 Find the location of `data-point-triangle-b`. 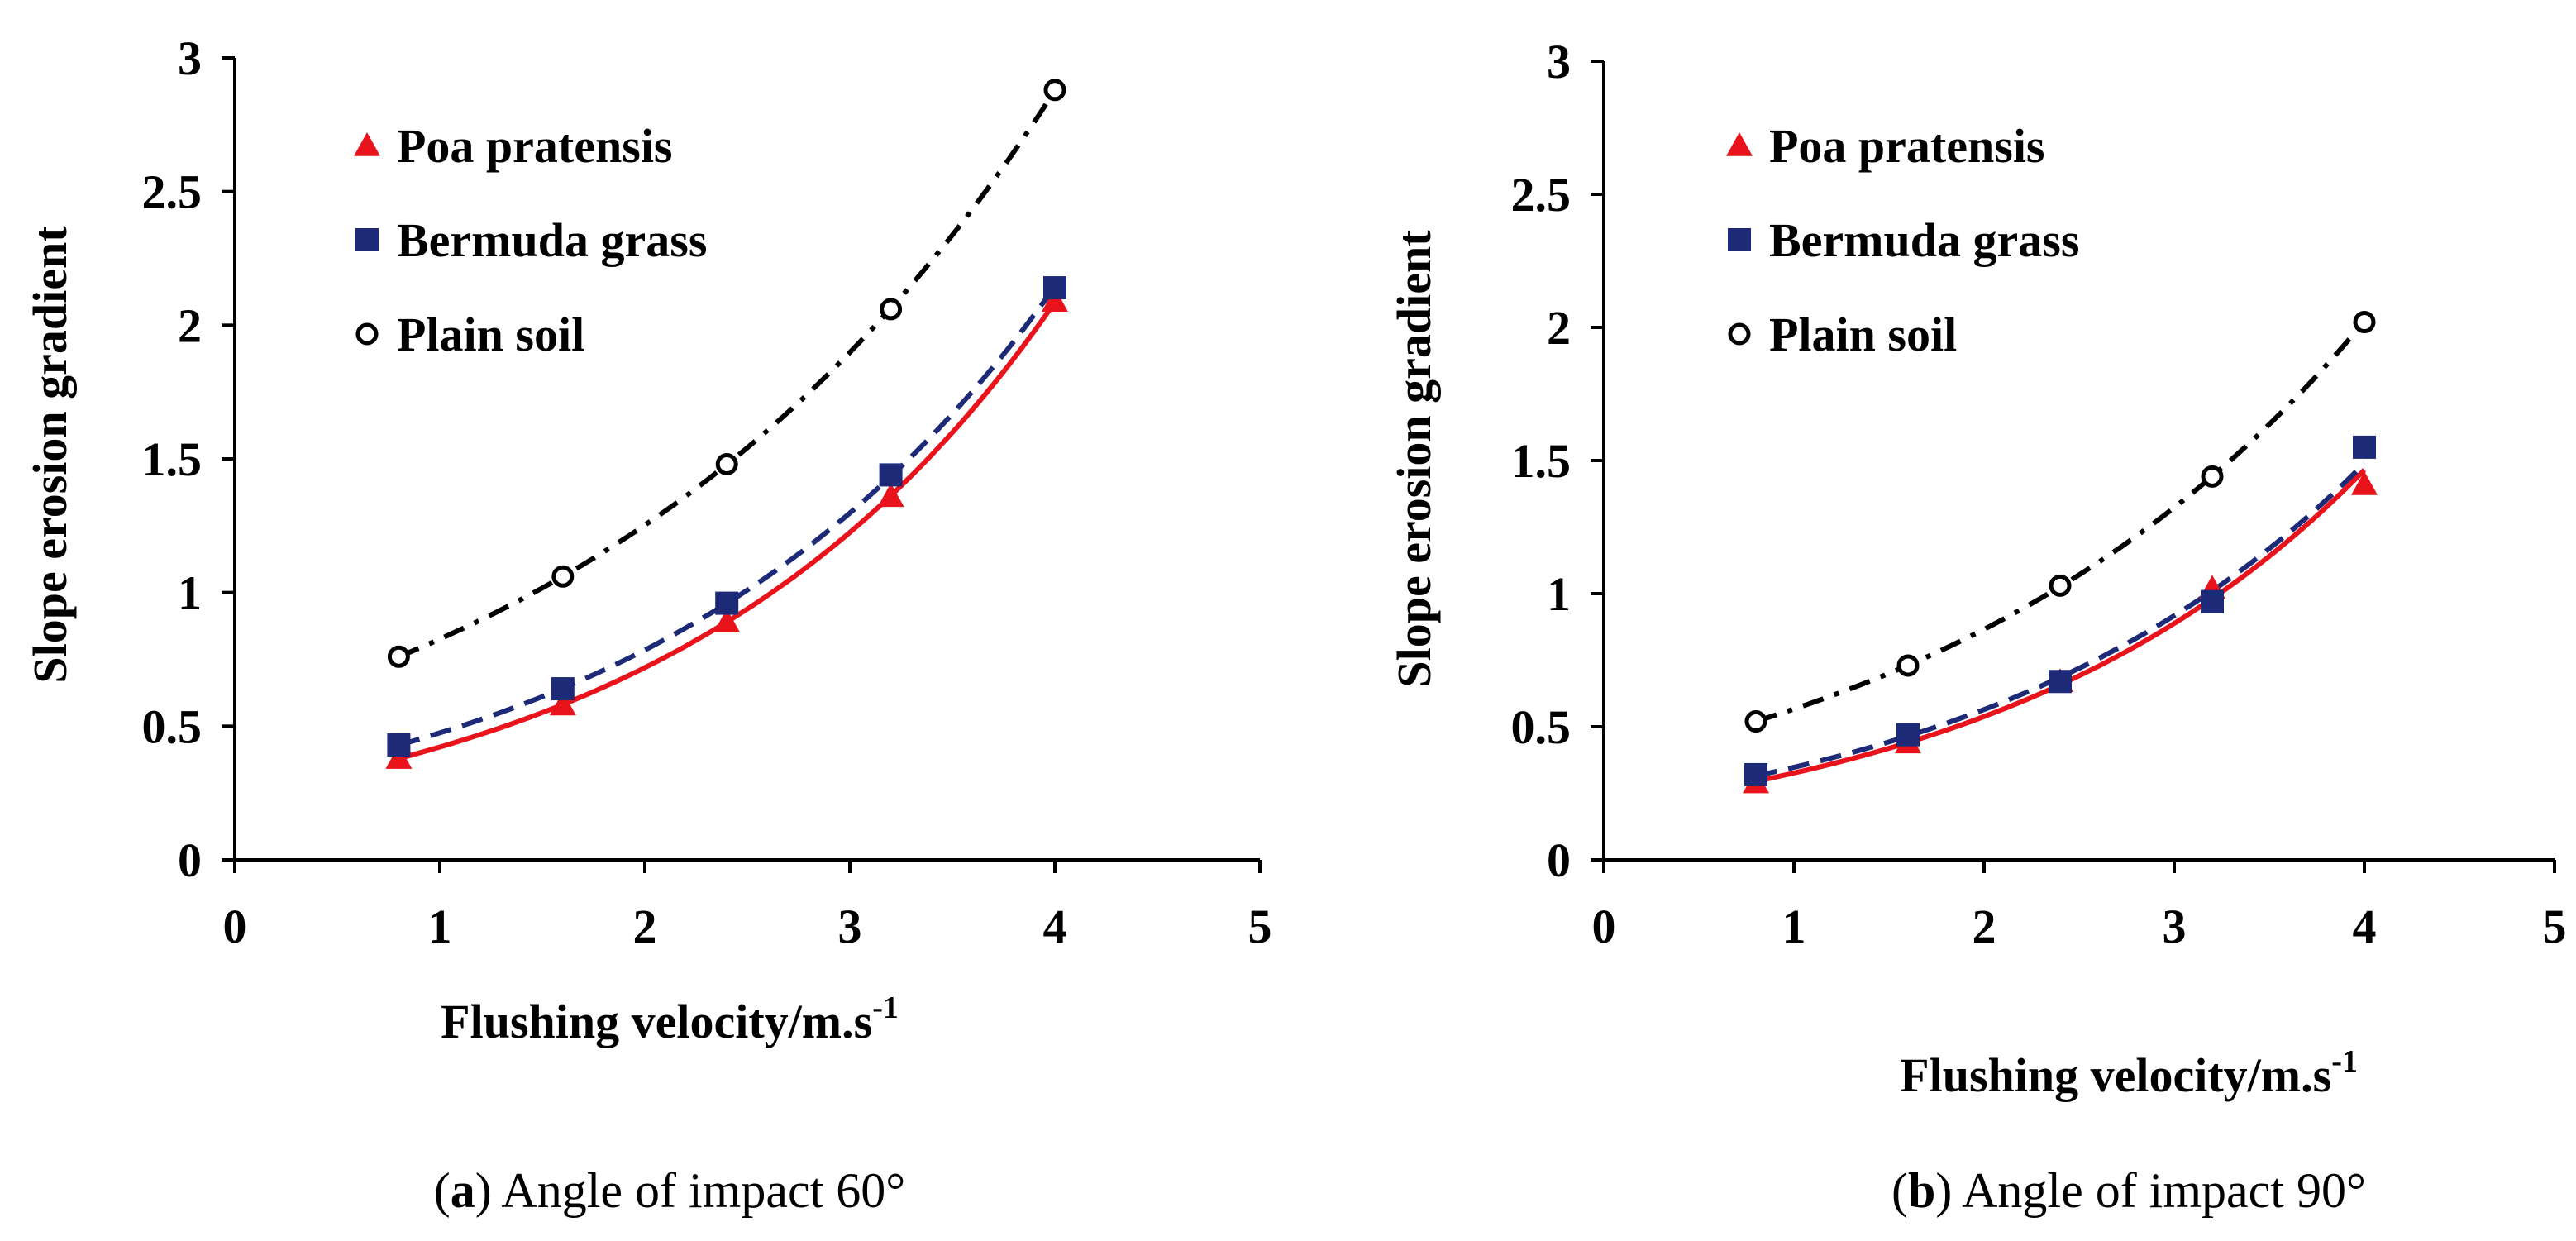

data-point-triangle-b is located at coordinates (2364, 482).